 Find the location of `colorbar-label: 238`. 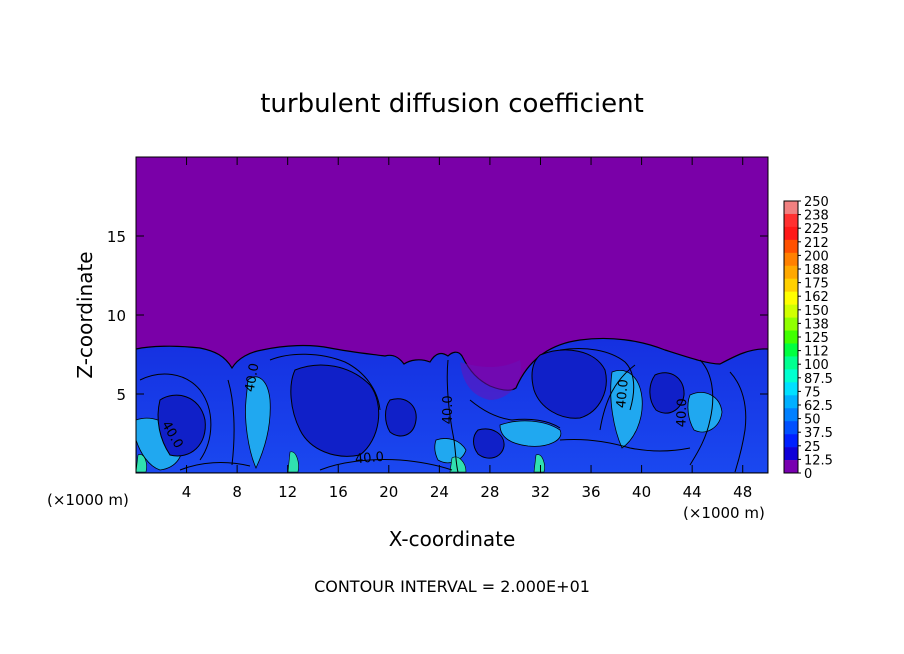

colorbar-label: 238 is located at coordinates (816, 216).